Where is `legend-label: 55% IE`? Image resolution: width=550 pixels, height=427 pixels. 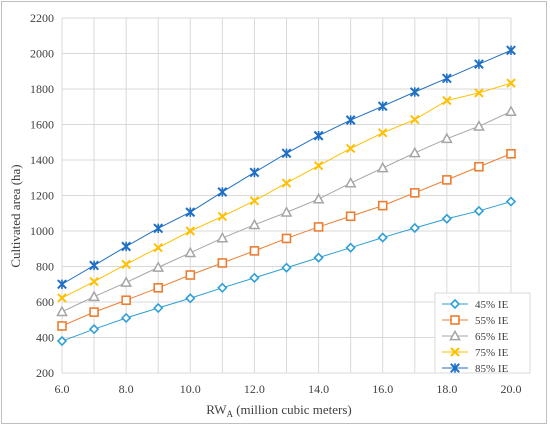 legend-label: 55% IE is located at coordinates (492, 321).